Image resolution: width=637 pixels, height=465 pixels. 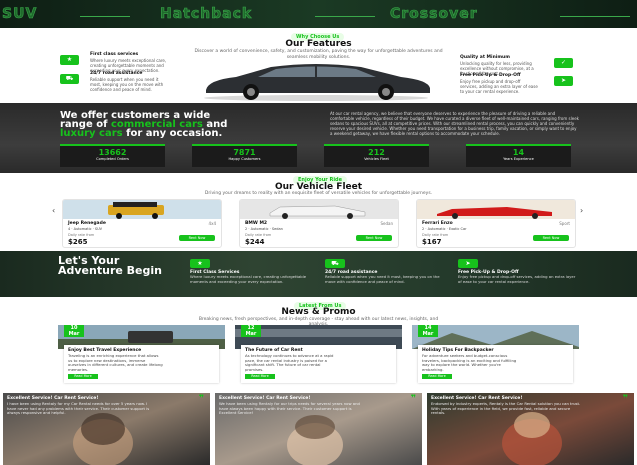 What do you see at coordinates (488, 272) in the screenshot?
I see `adventure-item-title: Free Pick-Up & Drop-Off` at bounding box center [488, 272].